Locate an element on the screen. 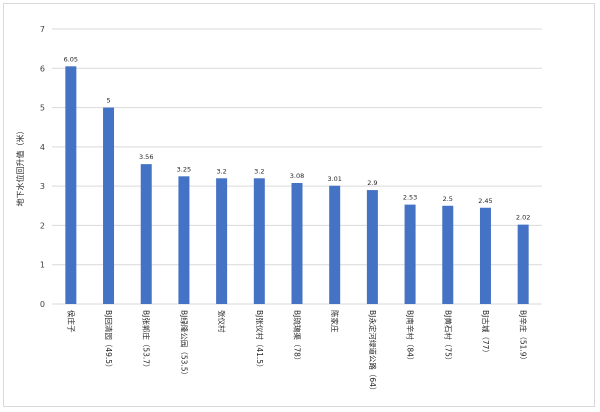 This screenshot has width=600, height=412. y-tick-label: 4 is located at coordinates (42, 147).